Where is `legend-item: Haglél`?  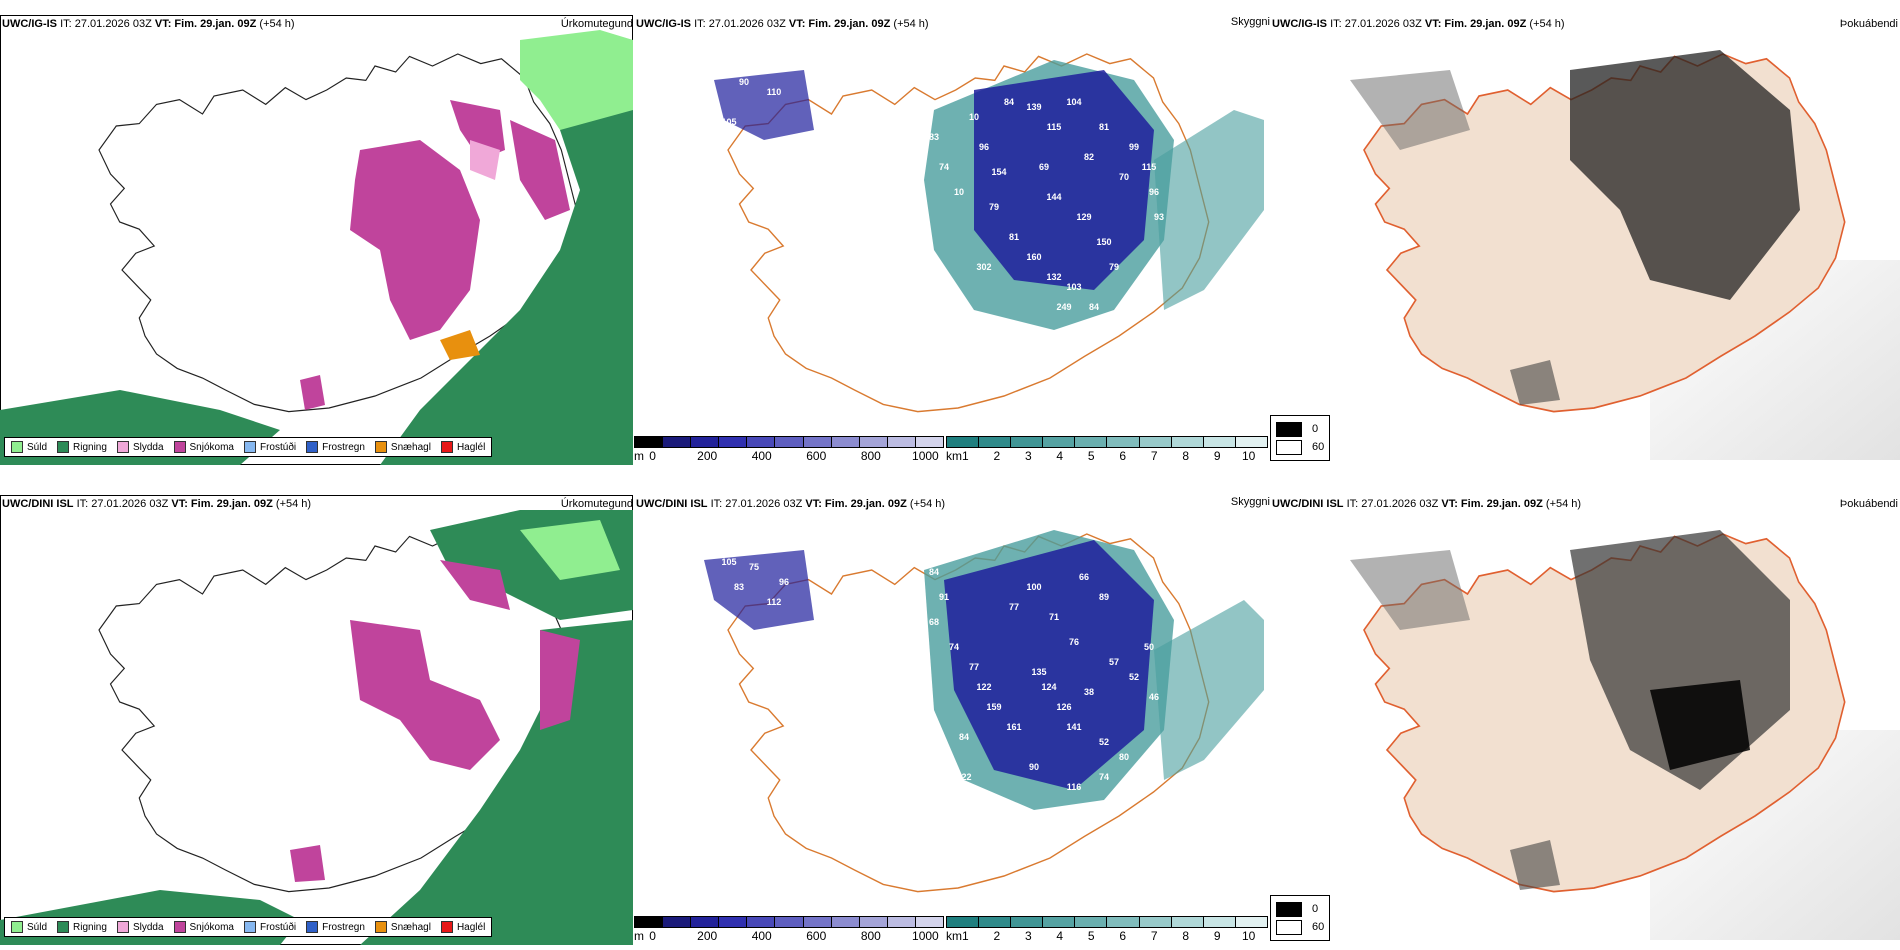 legend-item: Haglél is located at coordinates (462, 927).